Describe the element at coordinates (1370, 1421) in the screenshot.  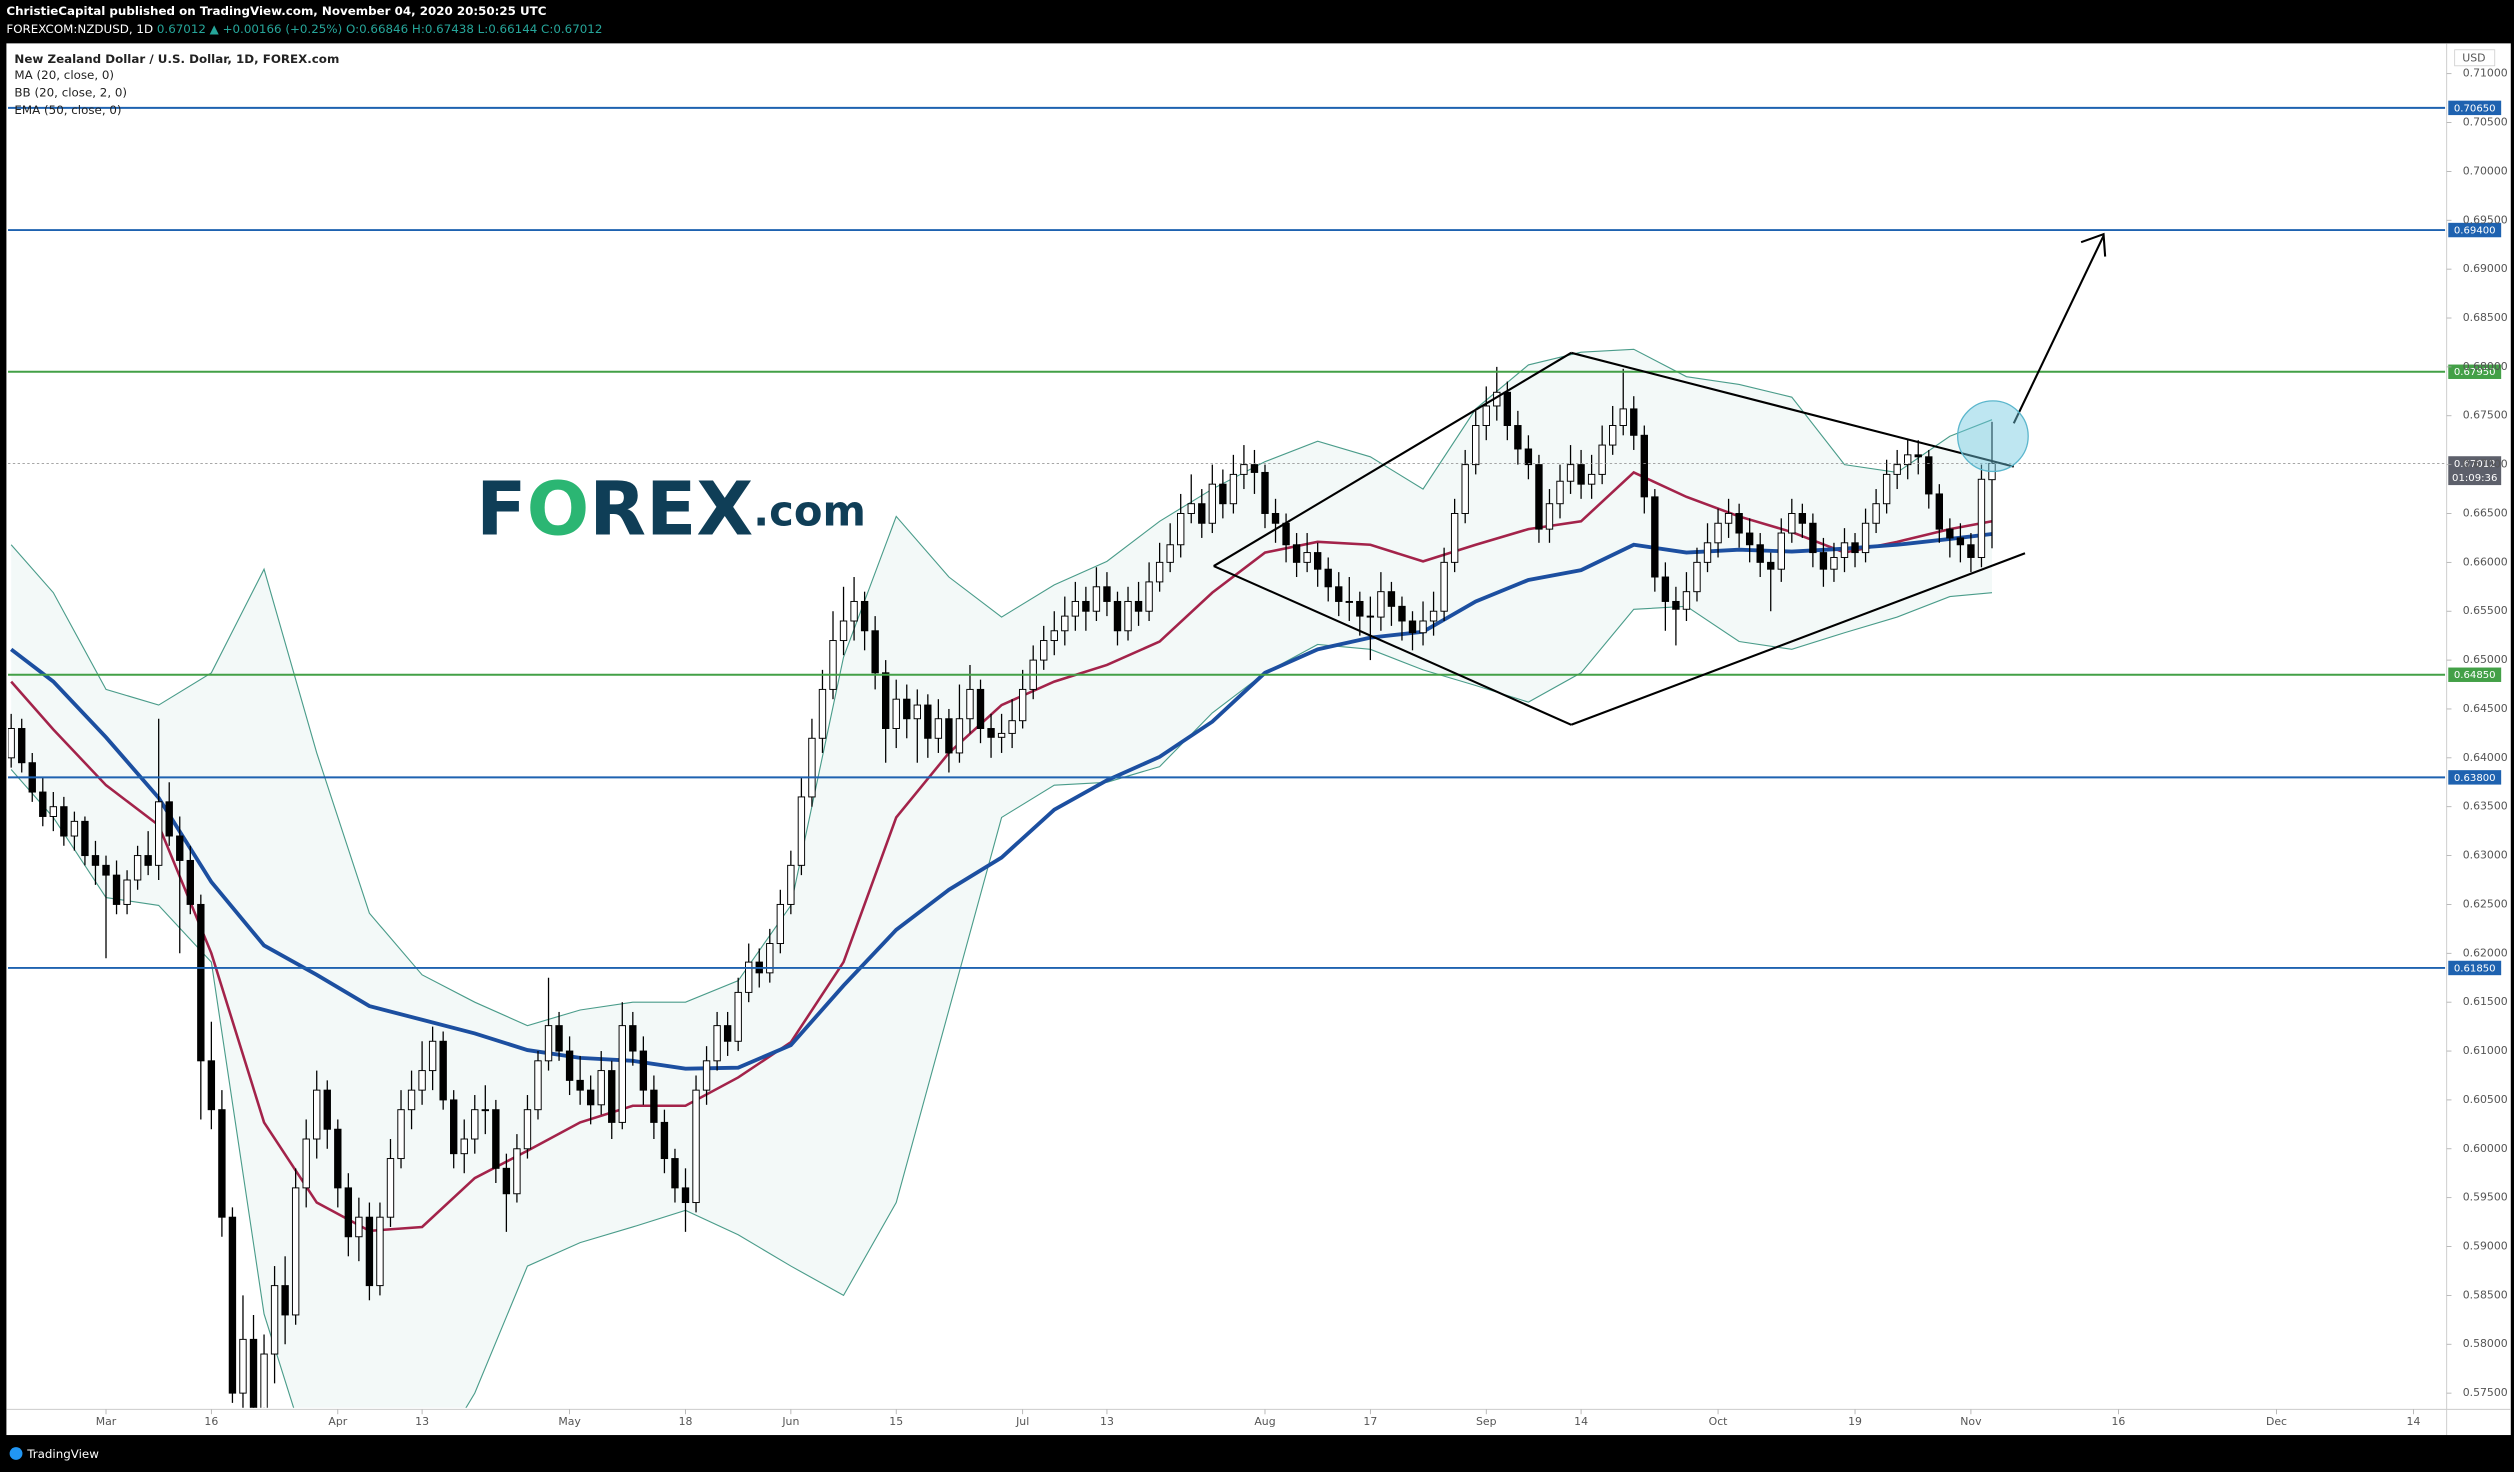
I see `x-tick-label: 17` at that location.